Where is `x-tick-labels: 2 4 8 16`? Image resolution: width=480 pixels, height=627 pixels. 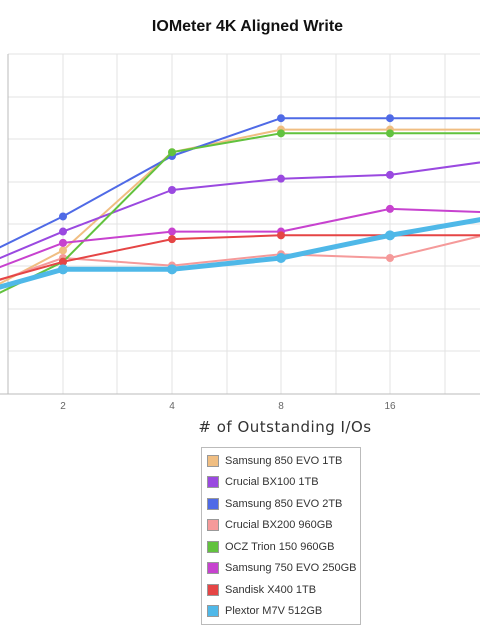 x-tick-labels: 2 4 8 16 is located at coordinates (228, 406).